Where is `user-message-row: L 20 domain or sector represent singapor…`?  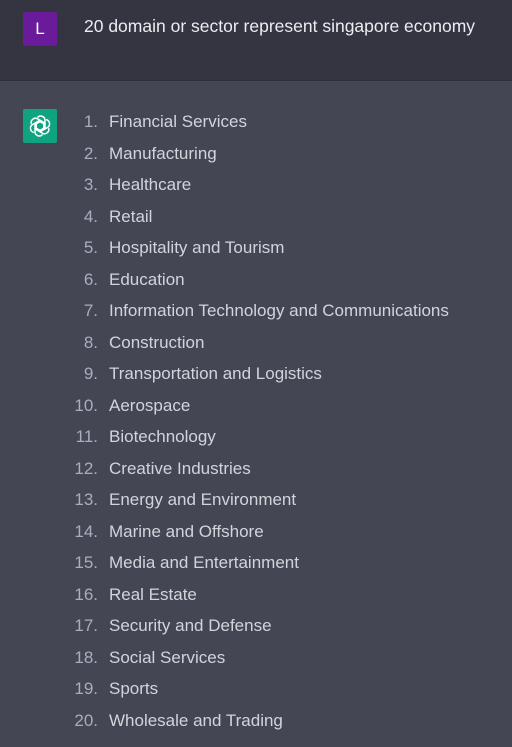
user-message-row: L 20 domain or sector represent singapor… is located at coordinates (256, 40).